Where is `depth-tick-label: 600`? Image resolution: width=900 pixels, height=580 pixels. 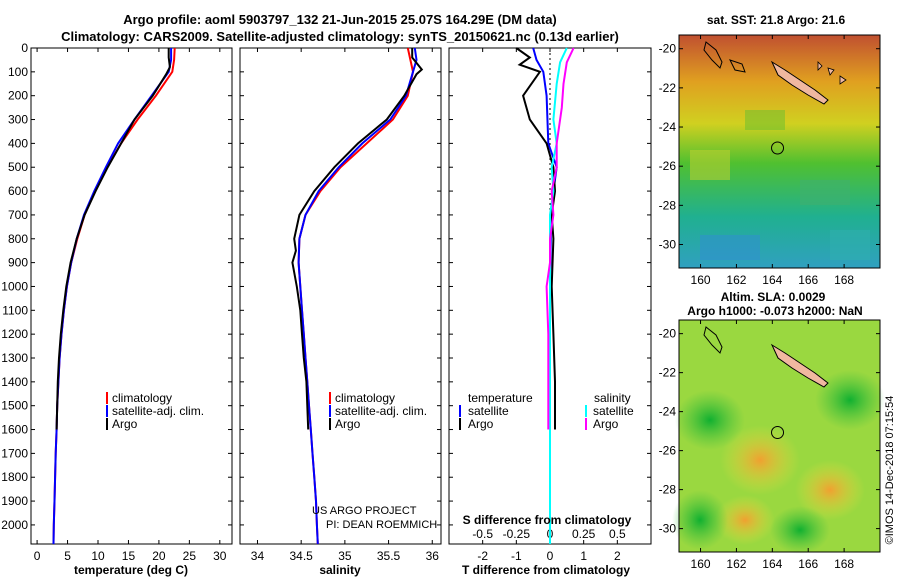 depth-tick-label: 600 is located at coordinates (18, 191).